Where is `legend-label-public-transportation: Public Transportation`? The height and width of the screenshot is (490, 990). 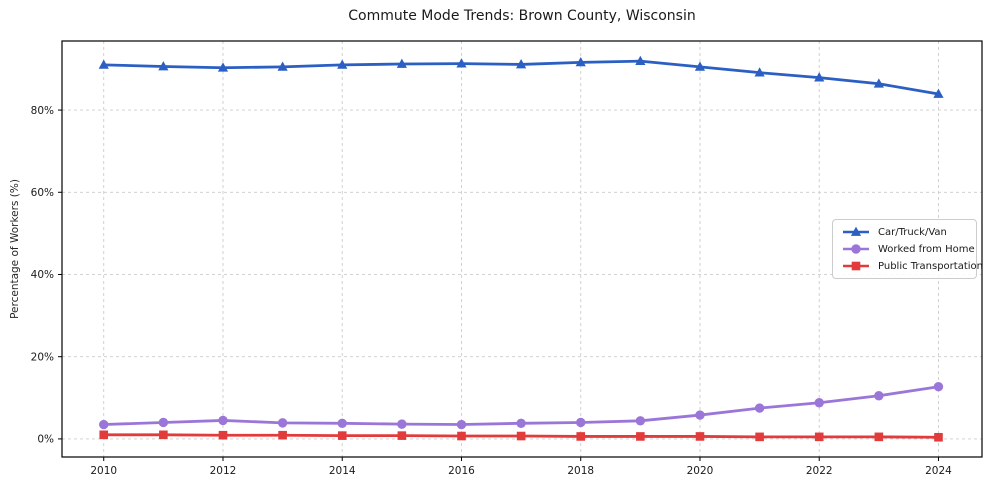 legend-label-public-transportation: Public Transportation is located at coordinates (930, 266).